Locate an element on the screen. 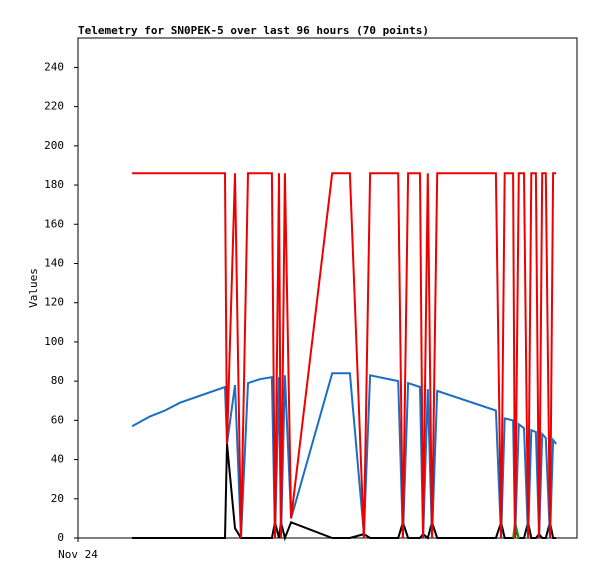  y-tick-label: 240 is located at coordinates (54, 66).